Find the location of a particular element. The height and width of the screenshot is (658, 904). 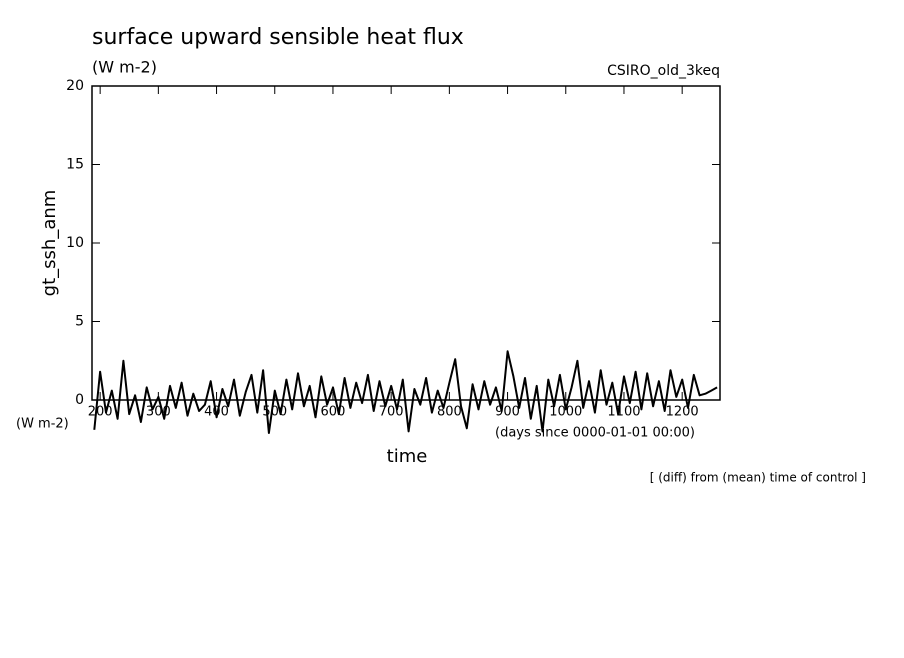

data-line is located at coordinates (405, 392).